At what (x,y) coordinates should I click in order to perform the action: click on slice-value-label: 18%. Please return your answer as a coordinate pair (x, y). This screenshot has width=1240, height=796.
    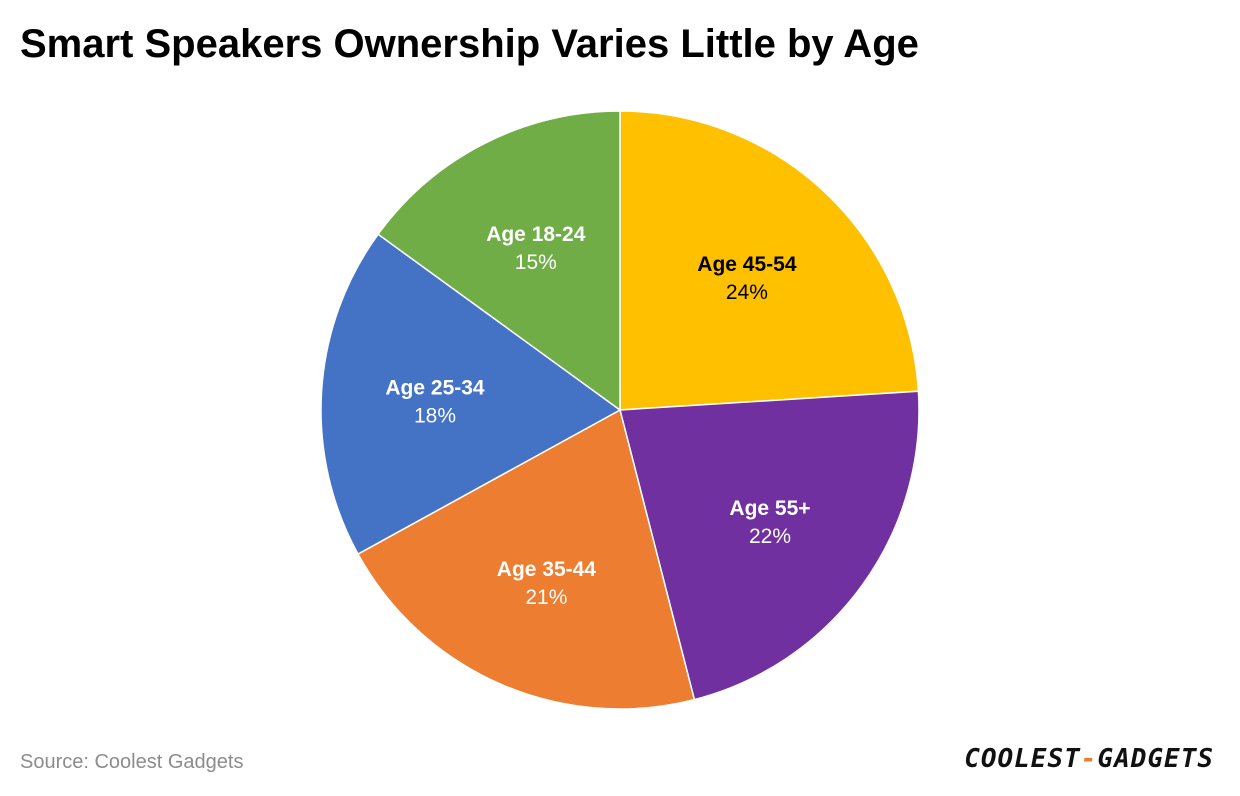
    Looking at the image, I should click on (435, 415).